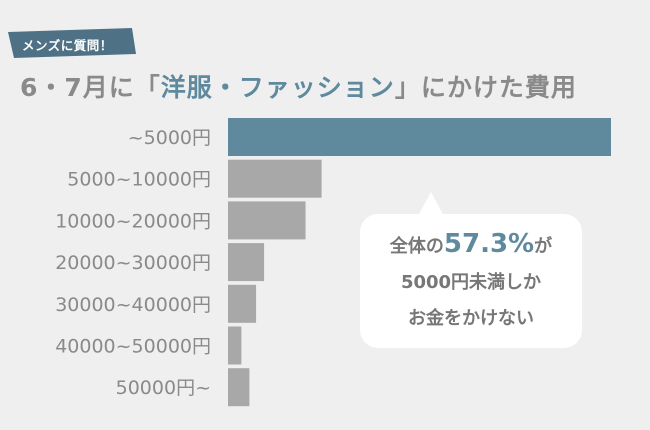 The width and height of the screenshot is (650, 430). What do you see at coordinates (139, 180) in the screenshot?
I see `category-label-1: 5000~10000円` at bounding box center [139, 180].